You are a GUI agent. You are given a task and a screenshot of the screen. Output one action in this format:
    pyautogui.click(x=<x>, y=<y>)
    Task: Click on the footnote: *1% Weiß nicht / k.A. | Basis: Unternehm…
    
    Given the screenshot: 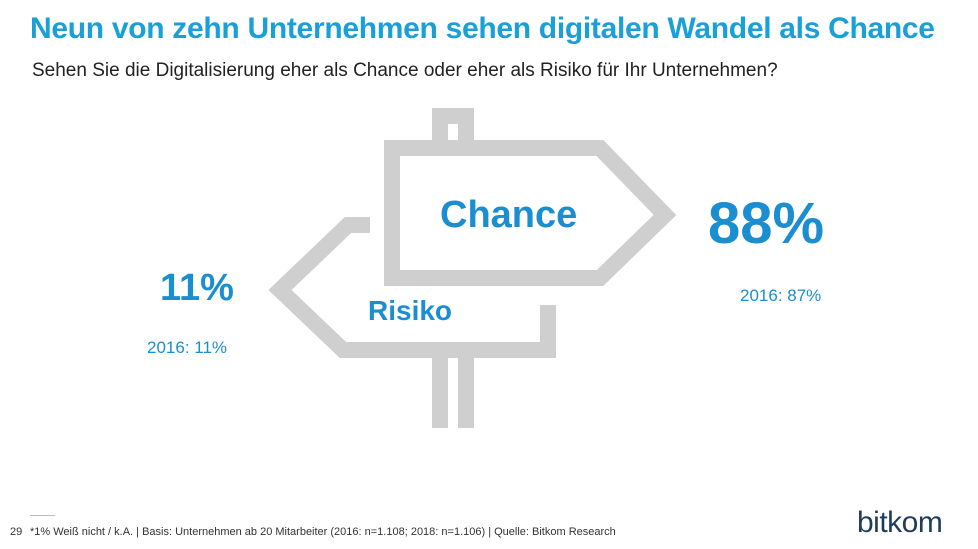 What is the action you would take?
    pyautogui.click(x=323, y=532)
    